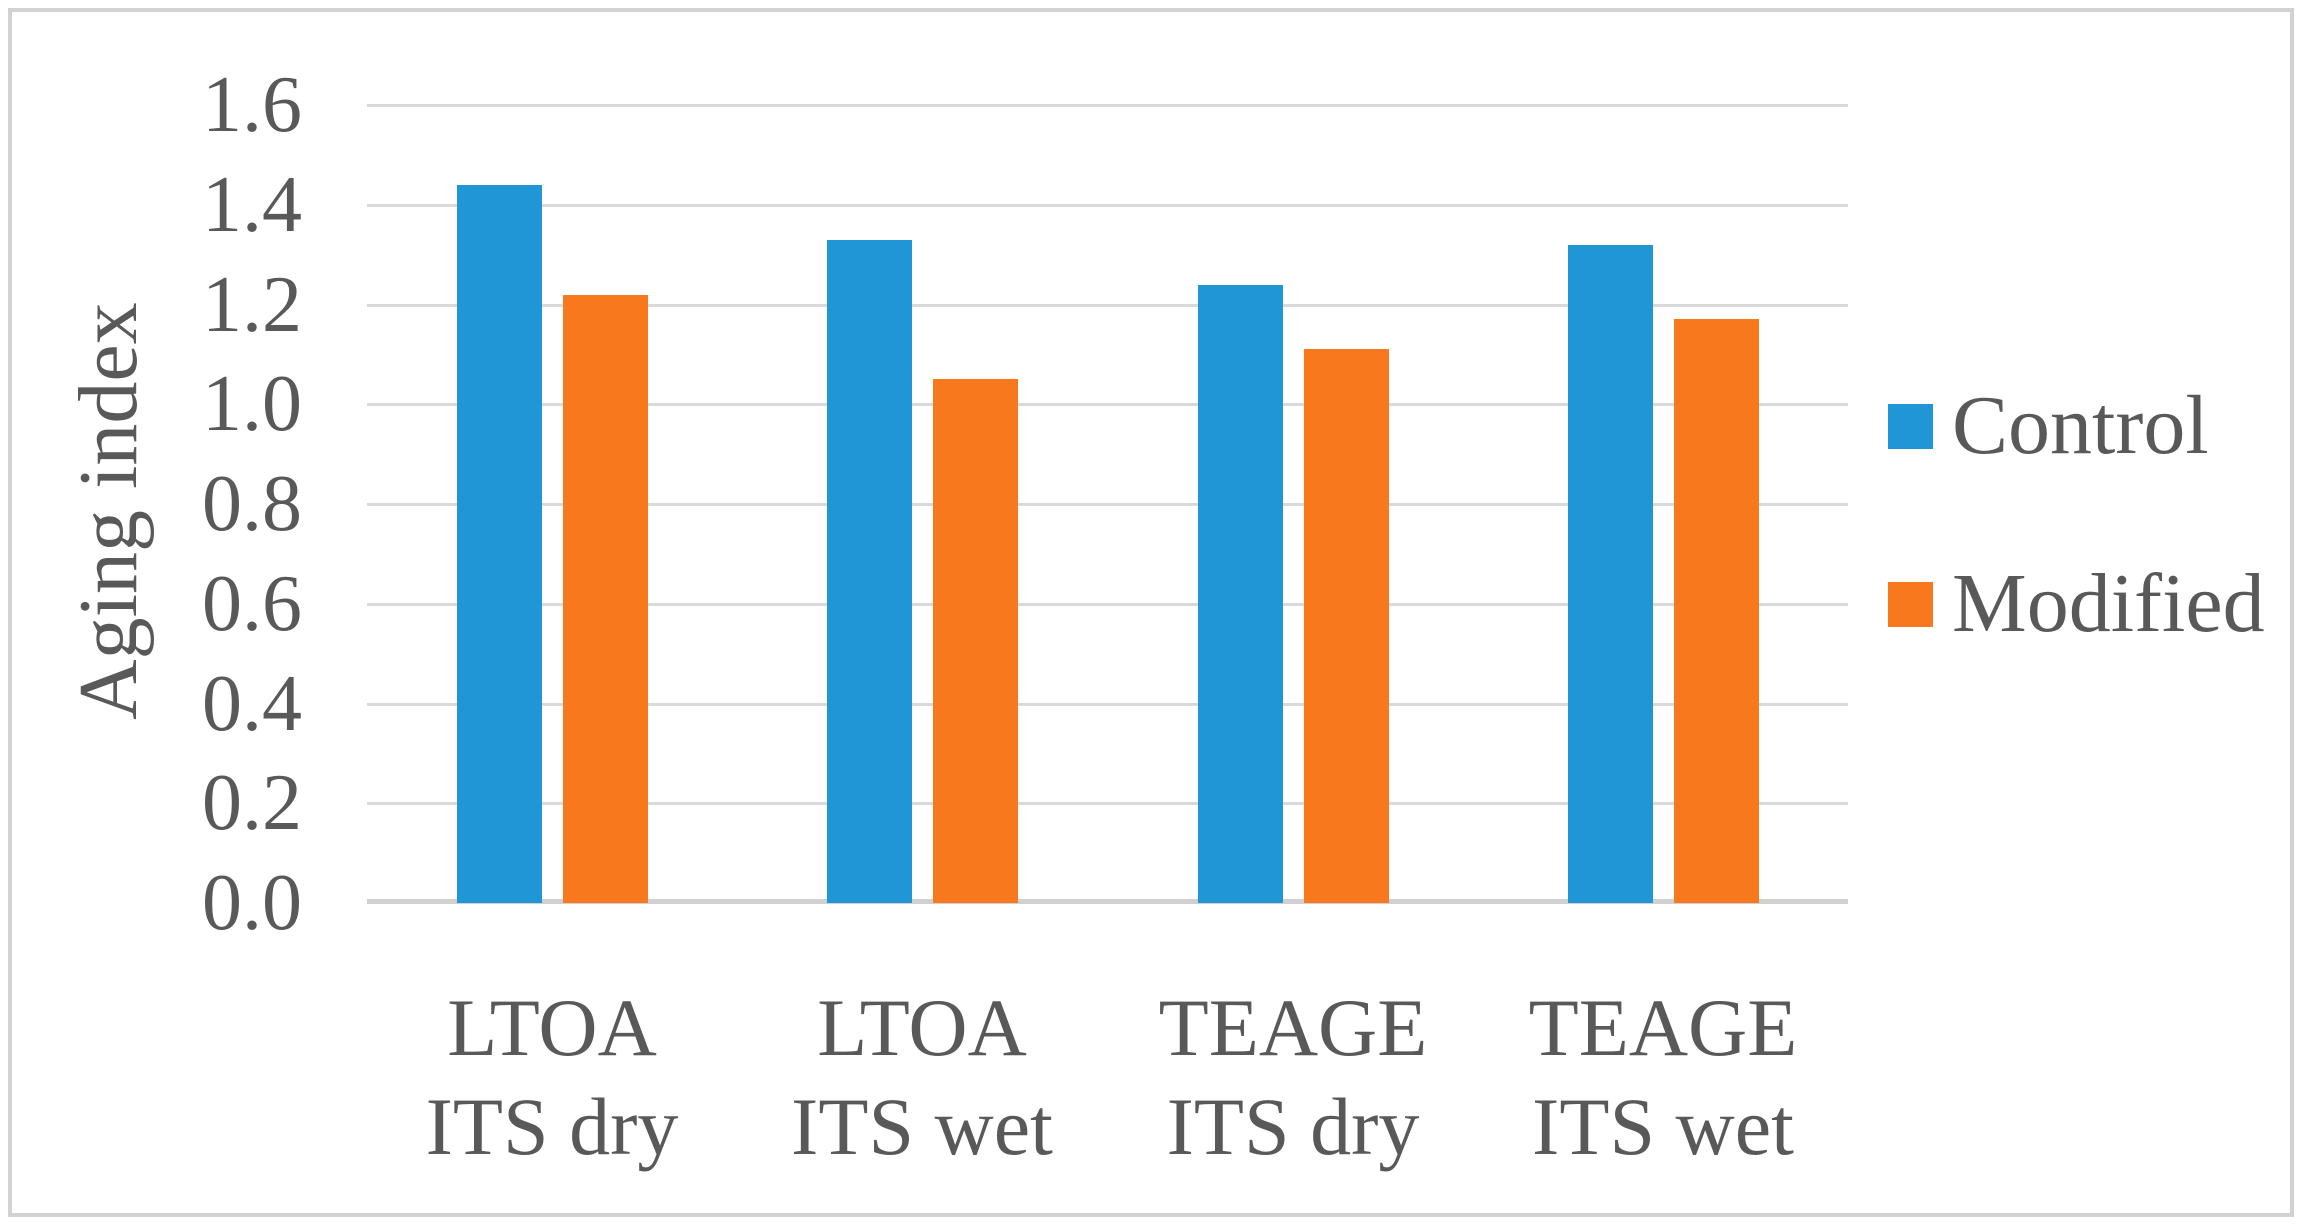  I want to click on gridline-0.6, so click(1107, 604).